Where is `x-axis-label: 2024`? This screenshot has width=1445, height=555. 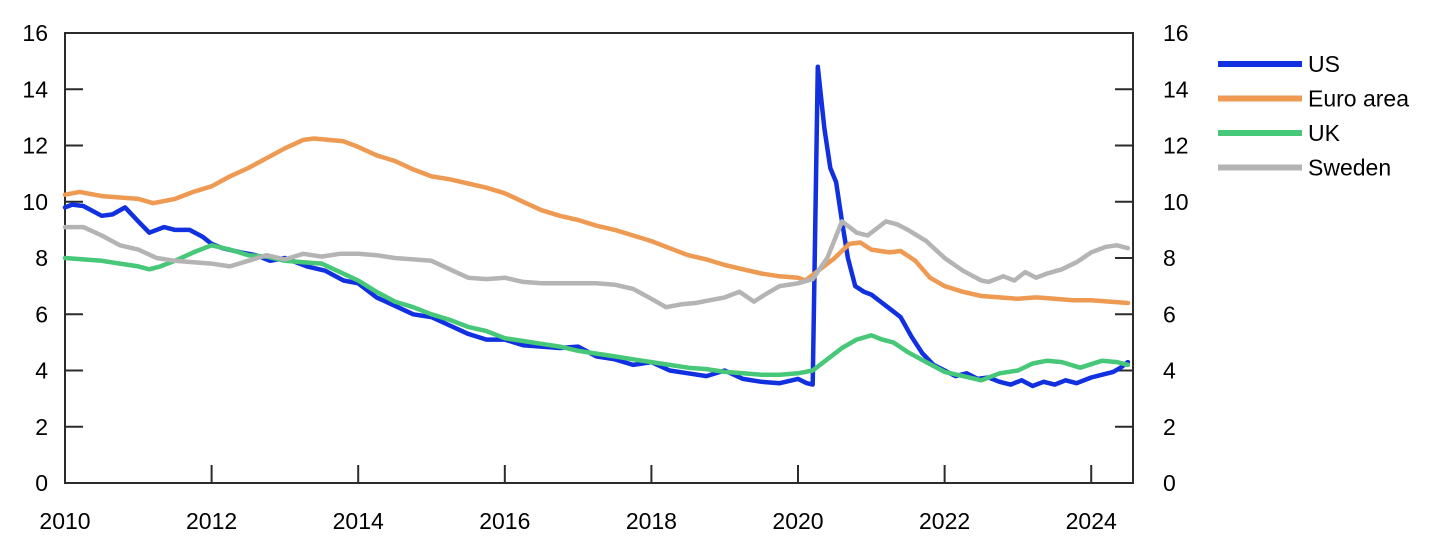
x-axis-label: 2024 is located at coordinates (1091, 521).